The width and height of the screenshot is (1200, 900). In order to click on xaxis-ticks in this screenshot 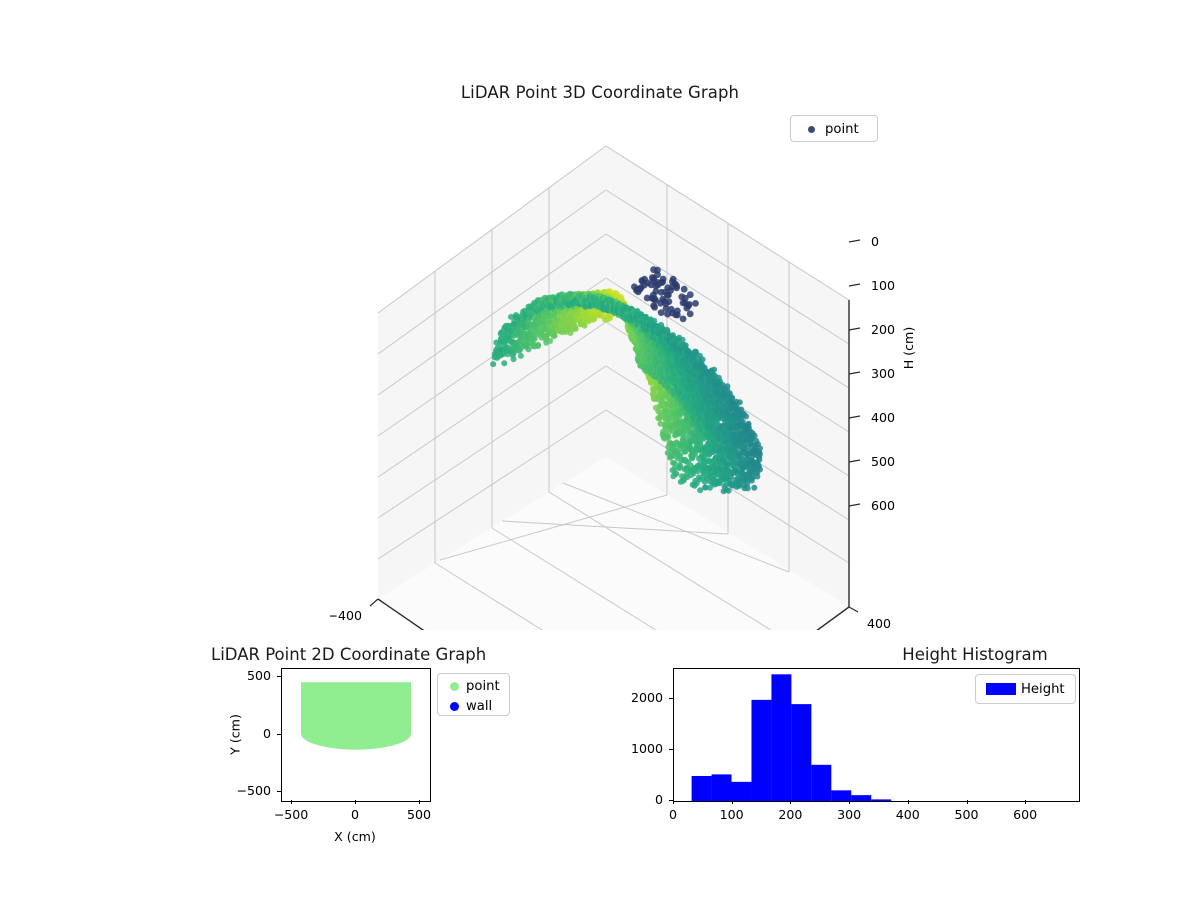, I will do `click(374, 602)`.